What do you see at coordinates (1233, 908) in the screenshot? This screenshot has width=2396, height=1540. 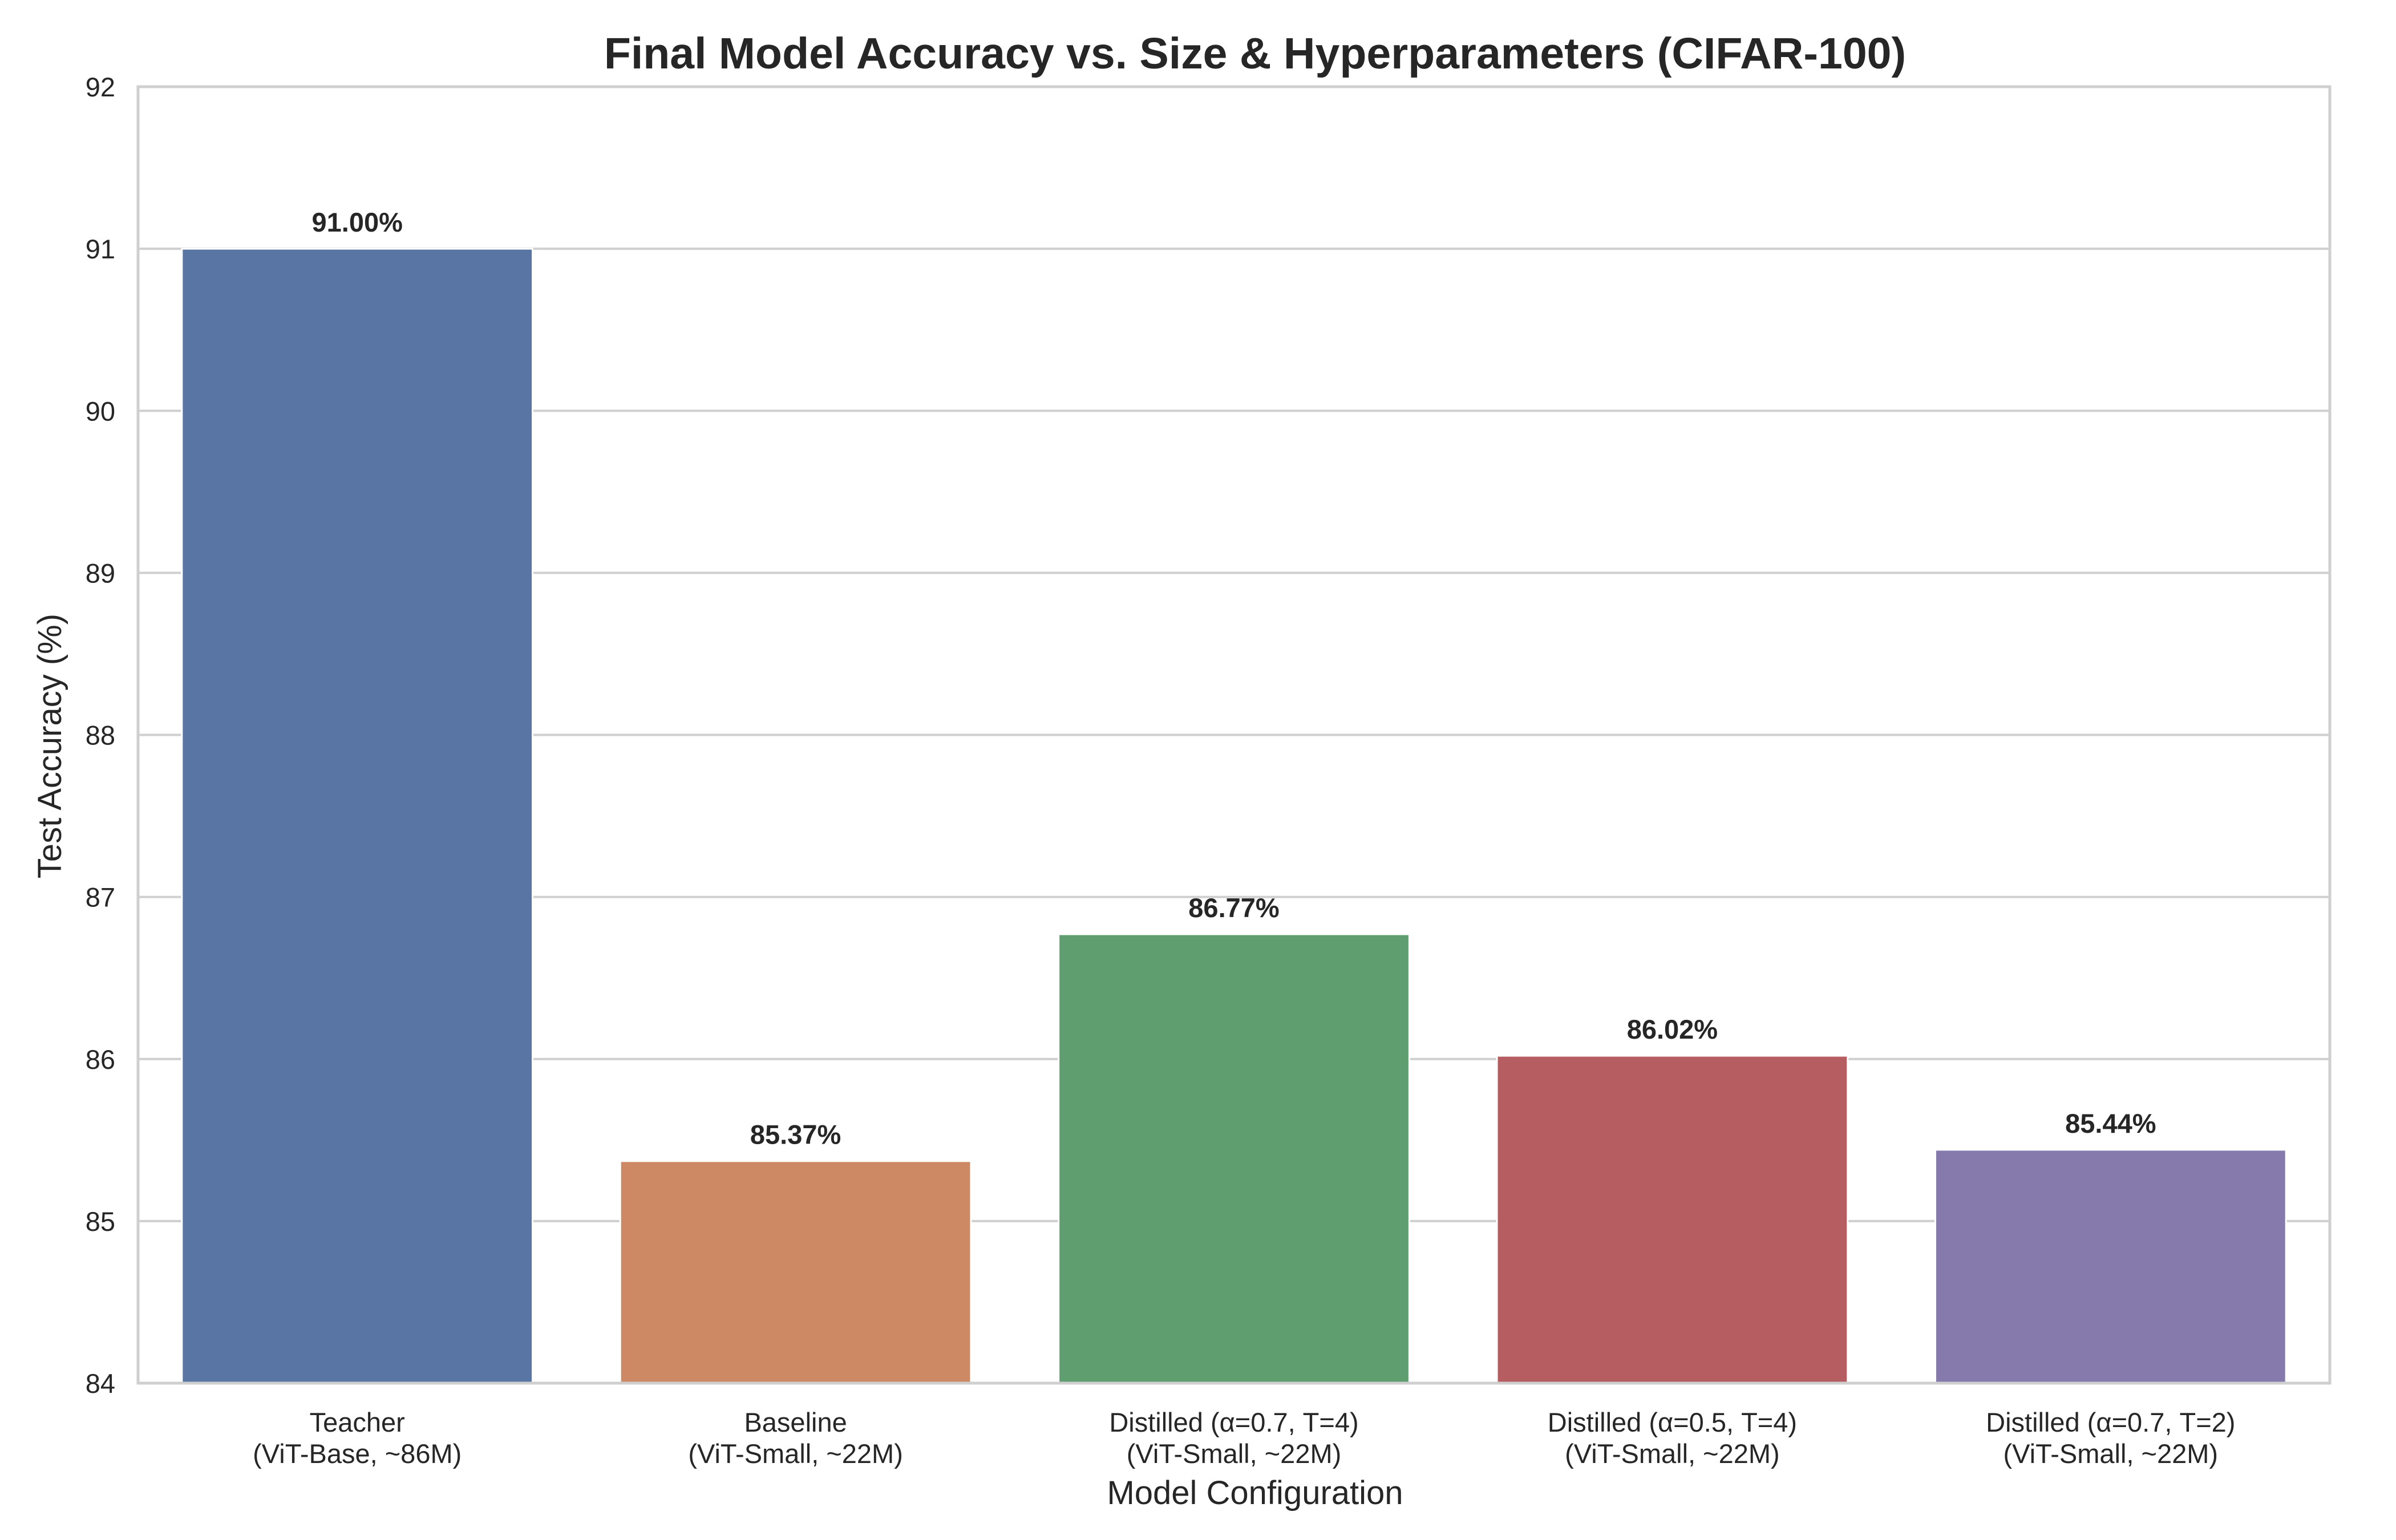 I see `bar-value-label: 86.77%` at bounding box center [1233, 908].